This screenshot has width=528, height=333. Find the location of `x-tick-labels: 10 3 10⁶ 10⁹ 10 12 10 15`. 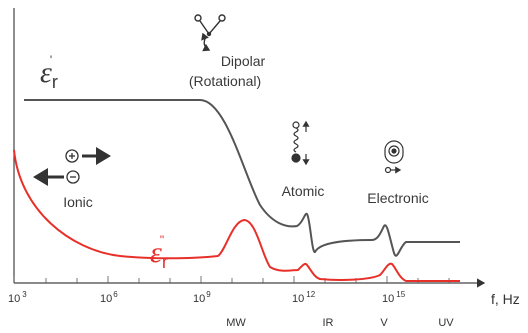

x-tick-labels: 10 3 10⁶ 10⁹ 10 12 10 15 is located at coordinates (207, 297).